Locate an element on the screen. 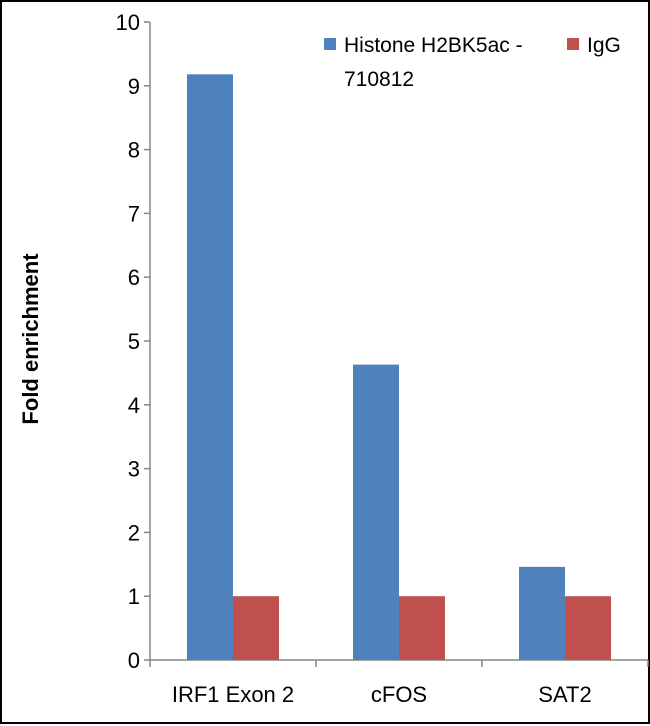 The image size is (650, 726). y-tick-label: 2 is located at coordinates (134, 532).